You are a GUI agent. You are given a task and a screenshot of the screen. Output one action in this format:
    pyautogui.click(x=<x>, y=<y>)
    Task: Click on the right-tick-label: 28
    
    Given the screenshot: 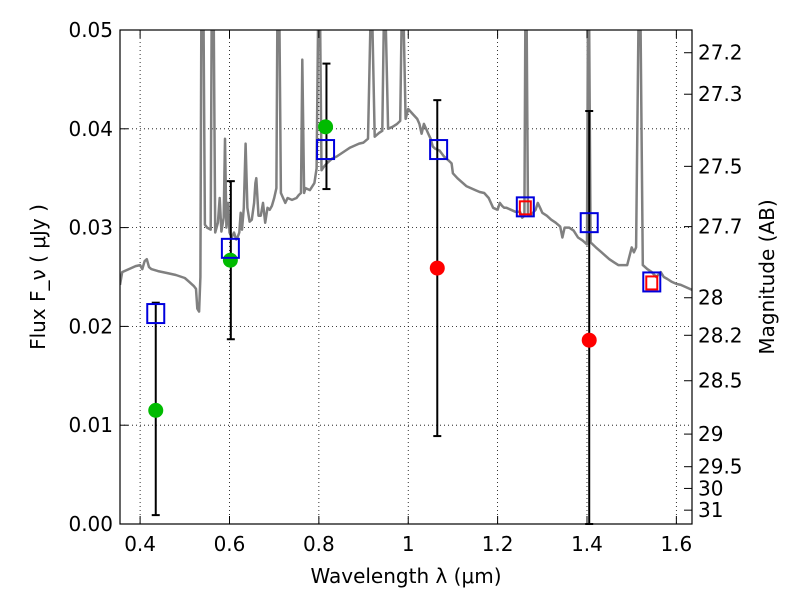 What is the action you would take?
    pyautogui.click(x=710, y=298)
    